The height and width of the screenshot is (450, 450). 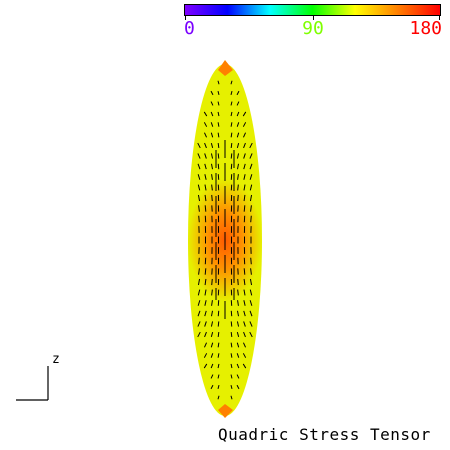 I want to click on color-scale-min-label: 0, so click(x=189, y=28).